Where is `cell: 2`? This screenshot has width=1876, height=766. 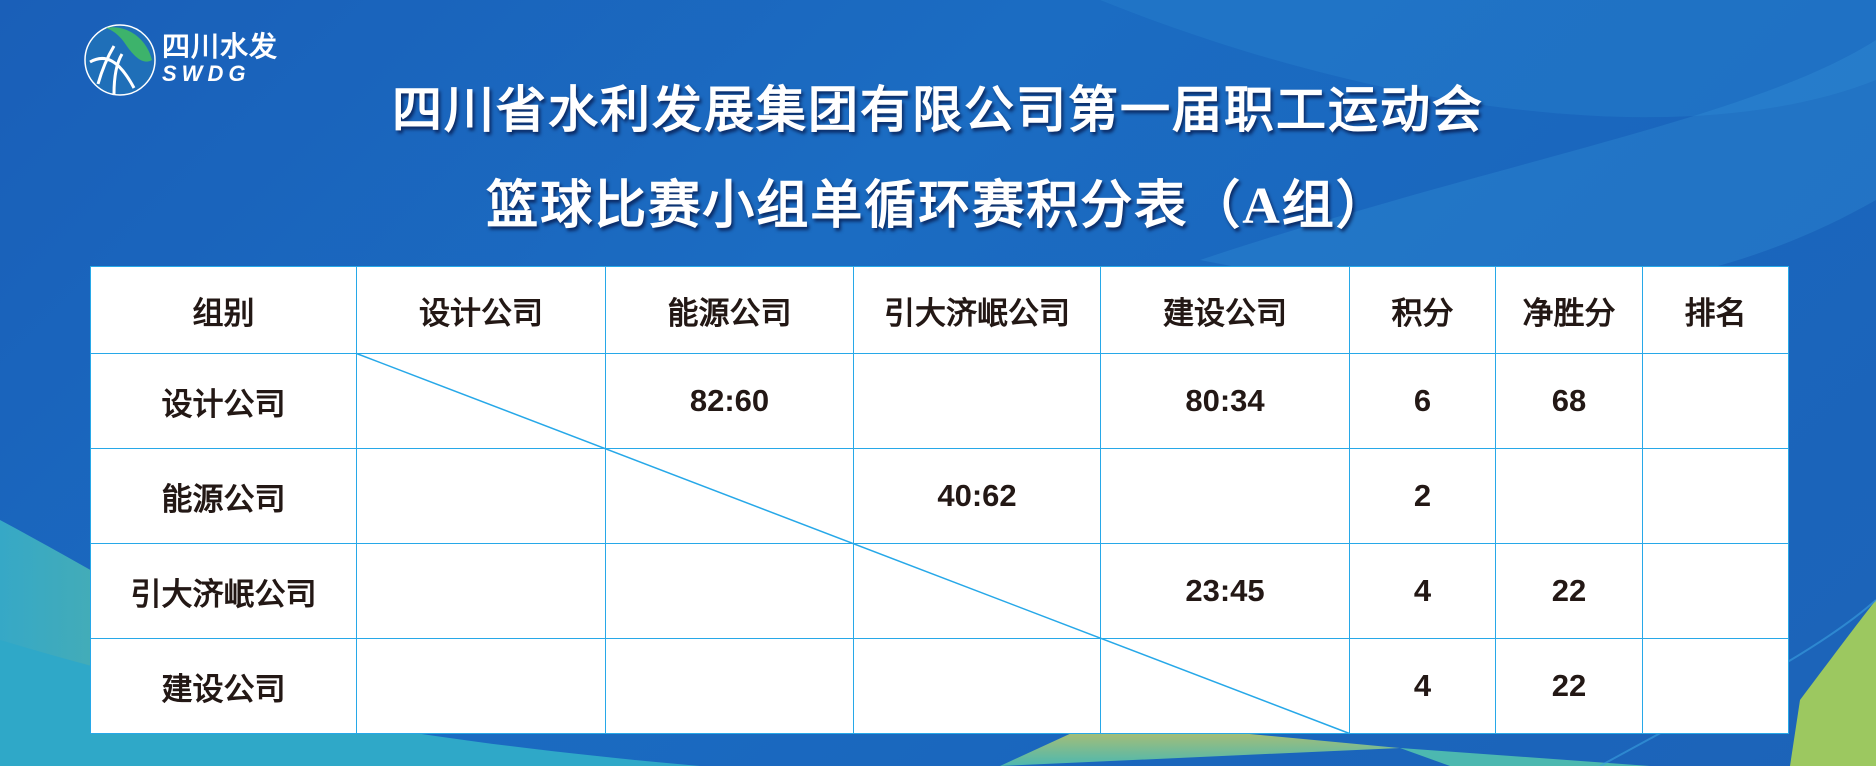 cell: 2 is located at coordinates (1422, 496).